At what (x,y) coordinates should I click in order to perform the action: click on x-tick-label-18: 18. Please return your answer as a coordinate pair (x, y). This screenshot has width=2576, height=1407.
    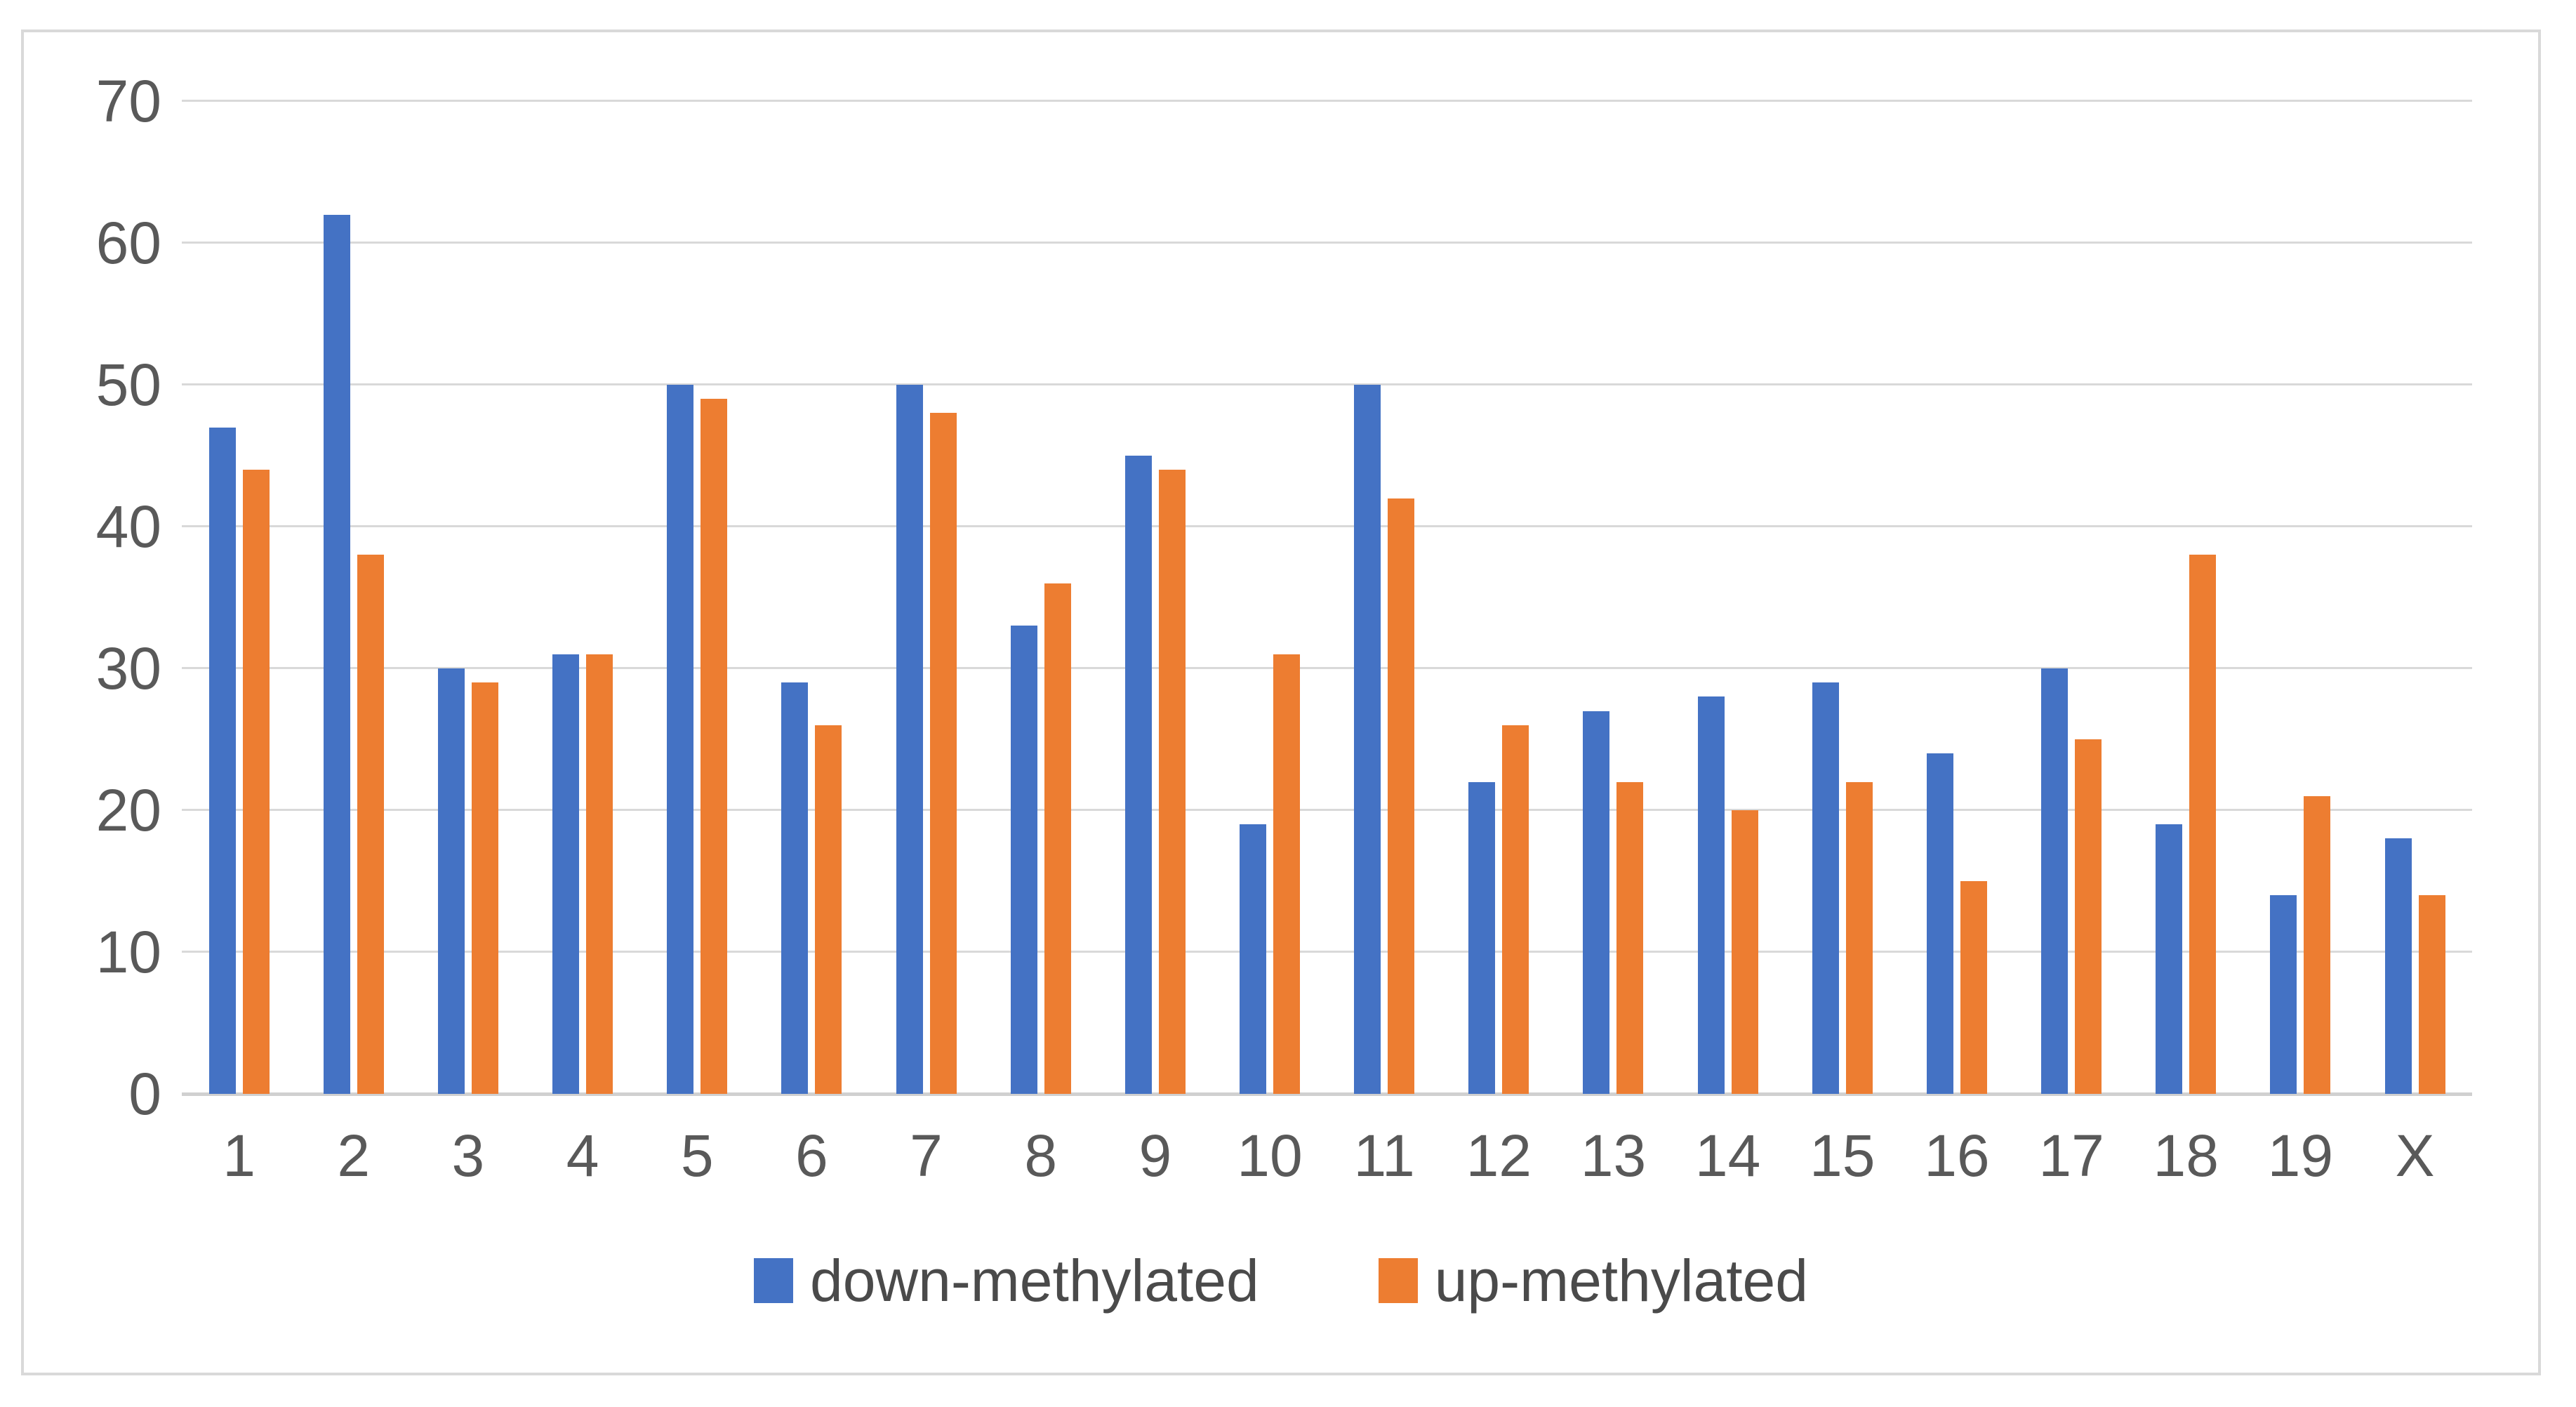
    Looking at the image, I should click on (2186, 1156).